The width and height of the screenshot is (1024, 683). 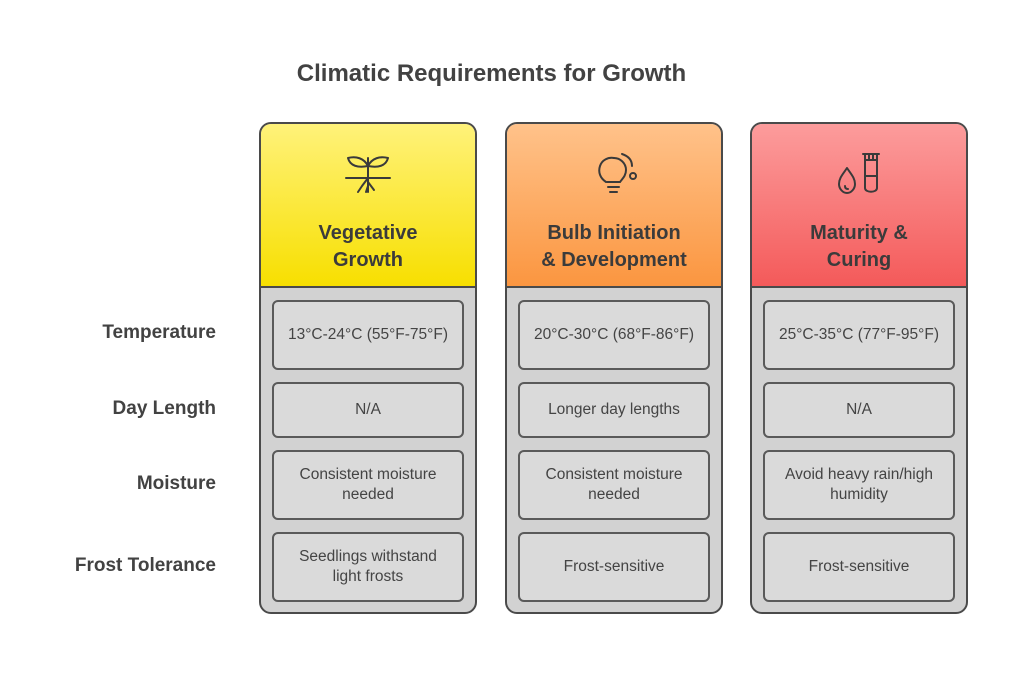 What do you see at coordinates (368, 247) in the screenshot?
I see `column-title: Vegetative Growth` at bounding box center [368, 247].